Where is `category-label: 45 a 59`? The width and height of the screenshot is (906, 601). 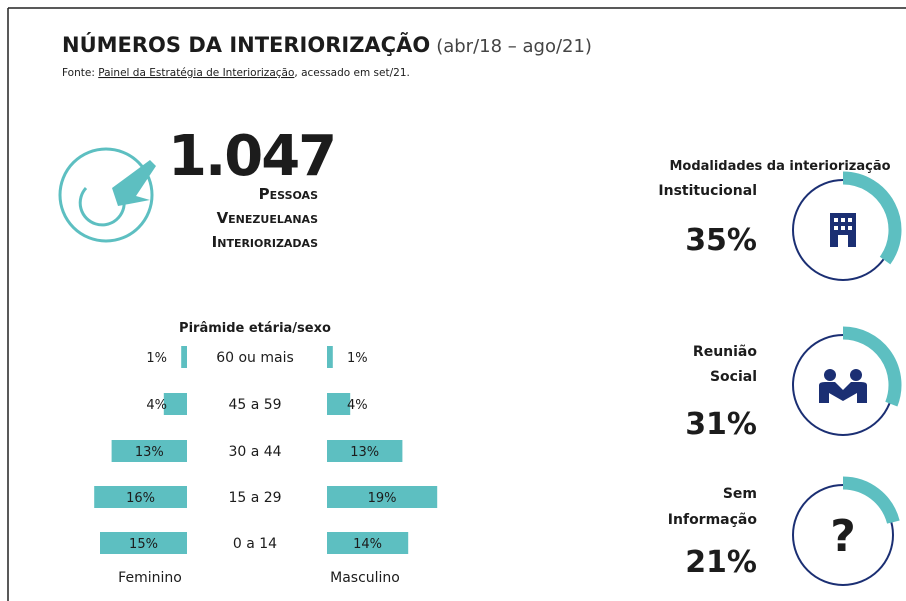 category-label: 45 a 59 is located at coordinates (254, 405).